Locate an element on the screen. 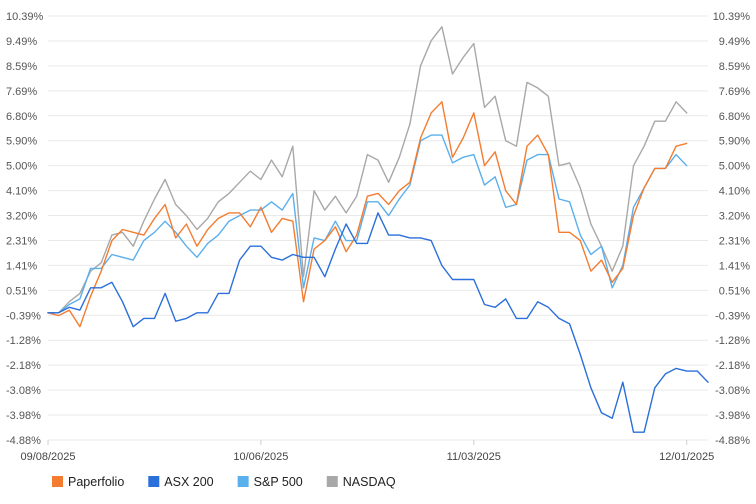 The image size is (756, 504). y-tick-label-left: 5.00% is located at coordinates (21, 167).